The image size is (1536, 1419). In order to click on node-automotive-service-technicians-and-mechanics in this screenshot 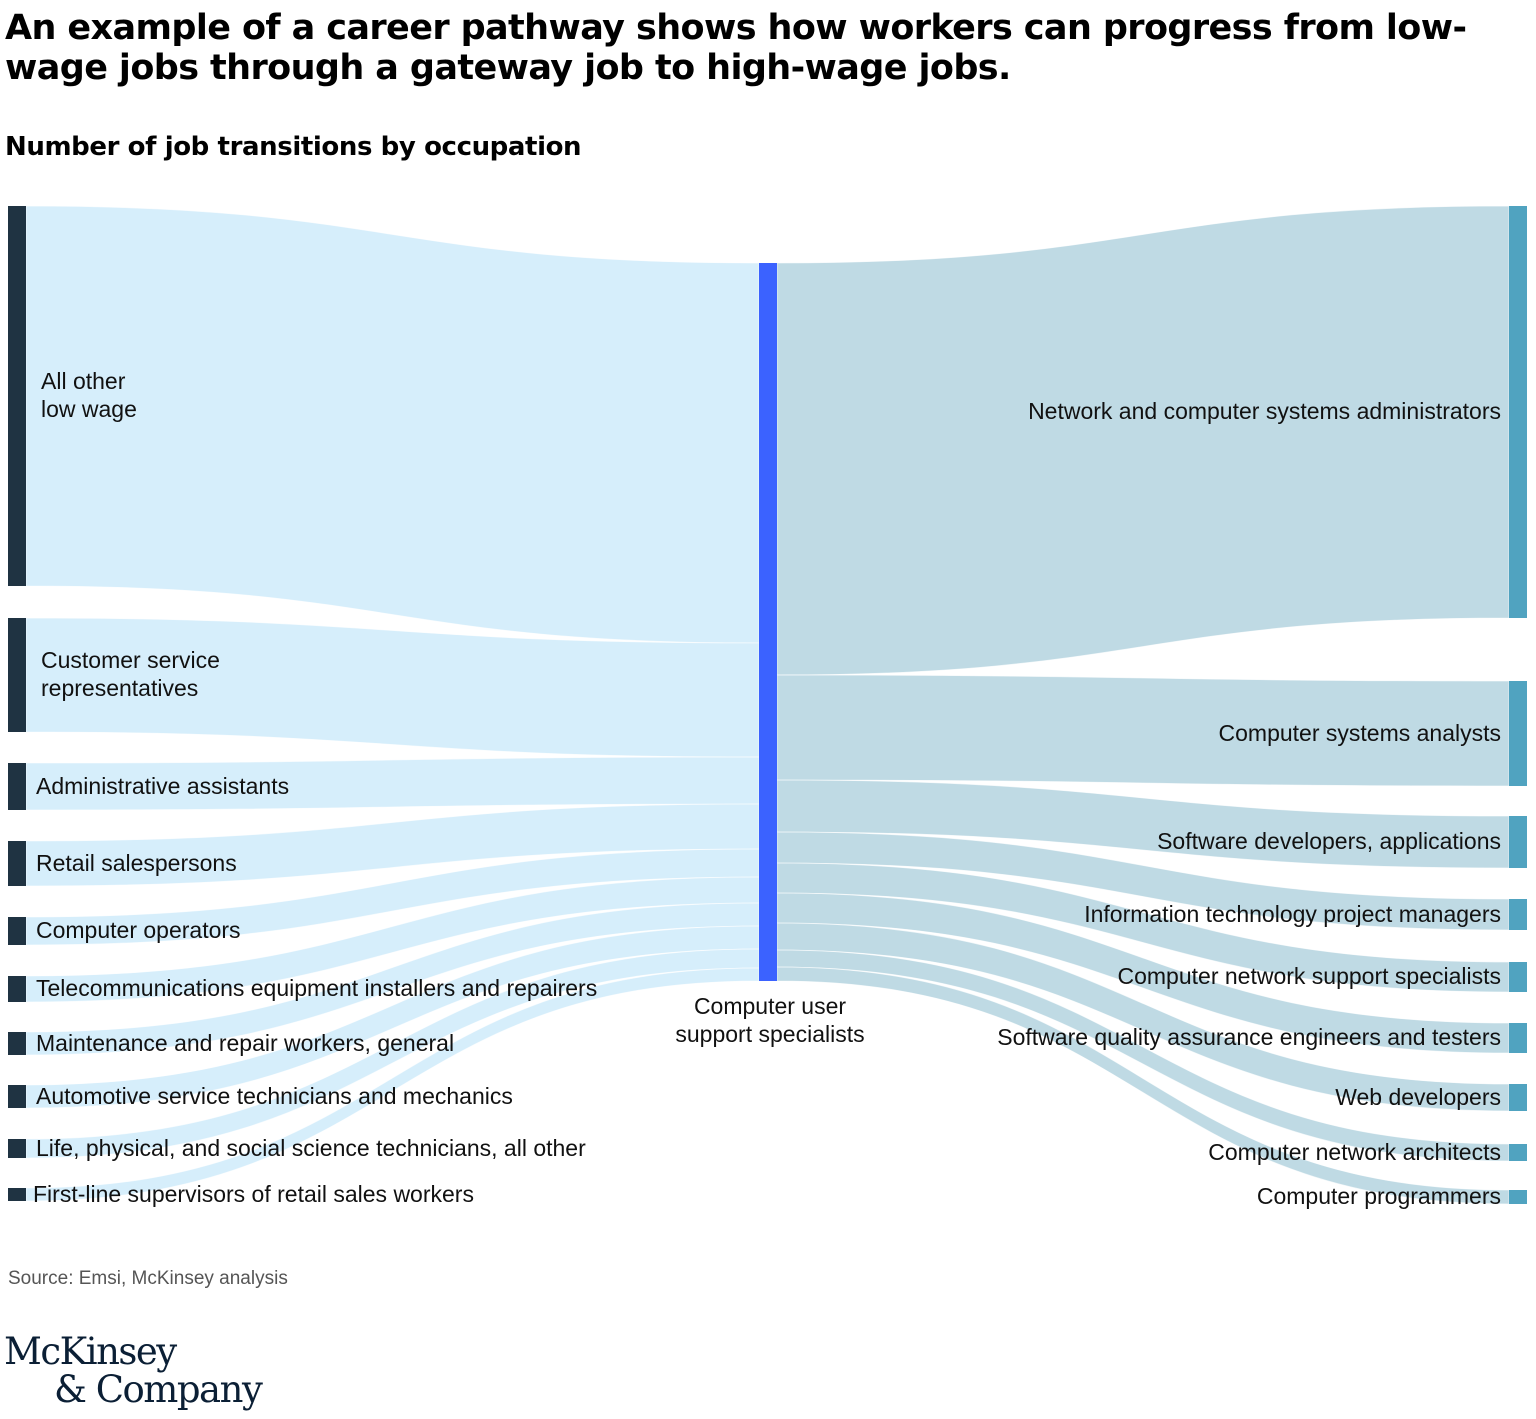, I will do `click(17, 1096)`.